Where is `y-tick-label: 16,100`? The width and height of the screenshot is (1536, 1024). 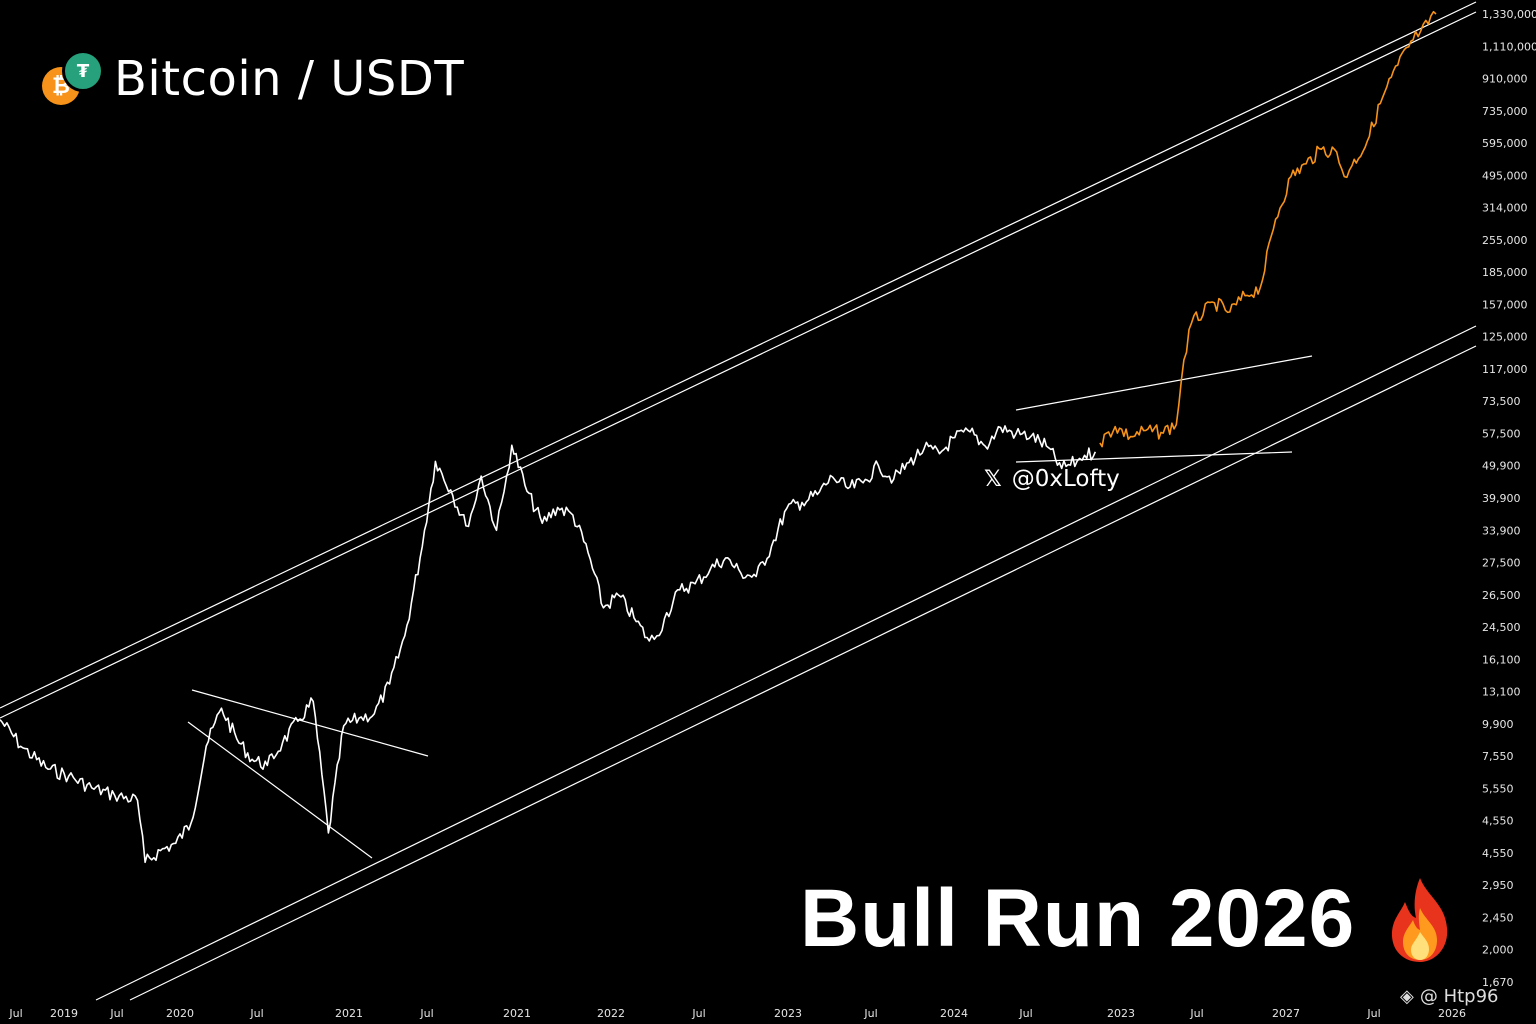
y-tick-label: 16,100 is located at coordinates (1501, 659).